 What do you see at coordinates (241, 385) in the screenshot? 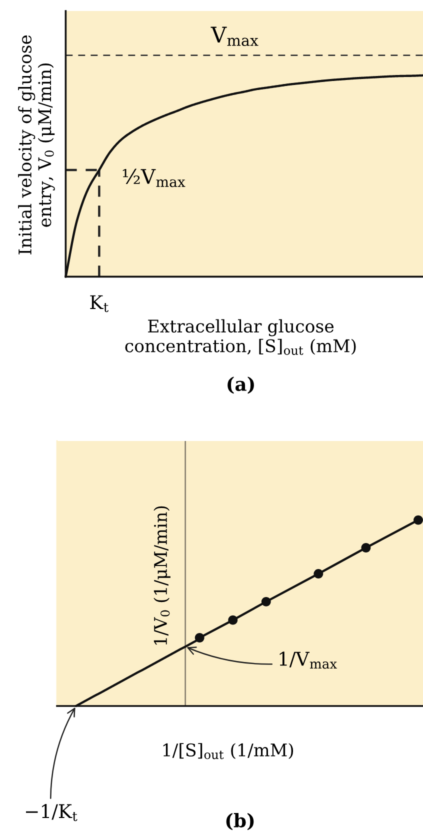
I see `text: (a)` at bounding box center [241, 385].